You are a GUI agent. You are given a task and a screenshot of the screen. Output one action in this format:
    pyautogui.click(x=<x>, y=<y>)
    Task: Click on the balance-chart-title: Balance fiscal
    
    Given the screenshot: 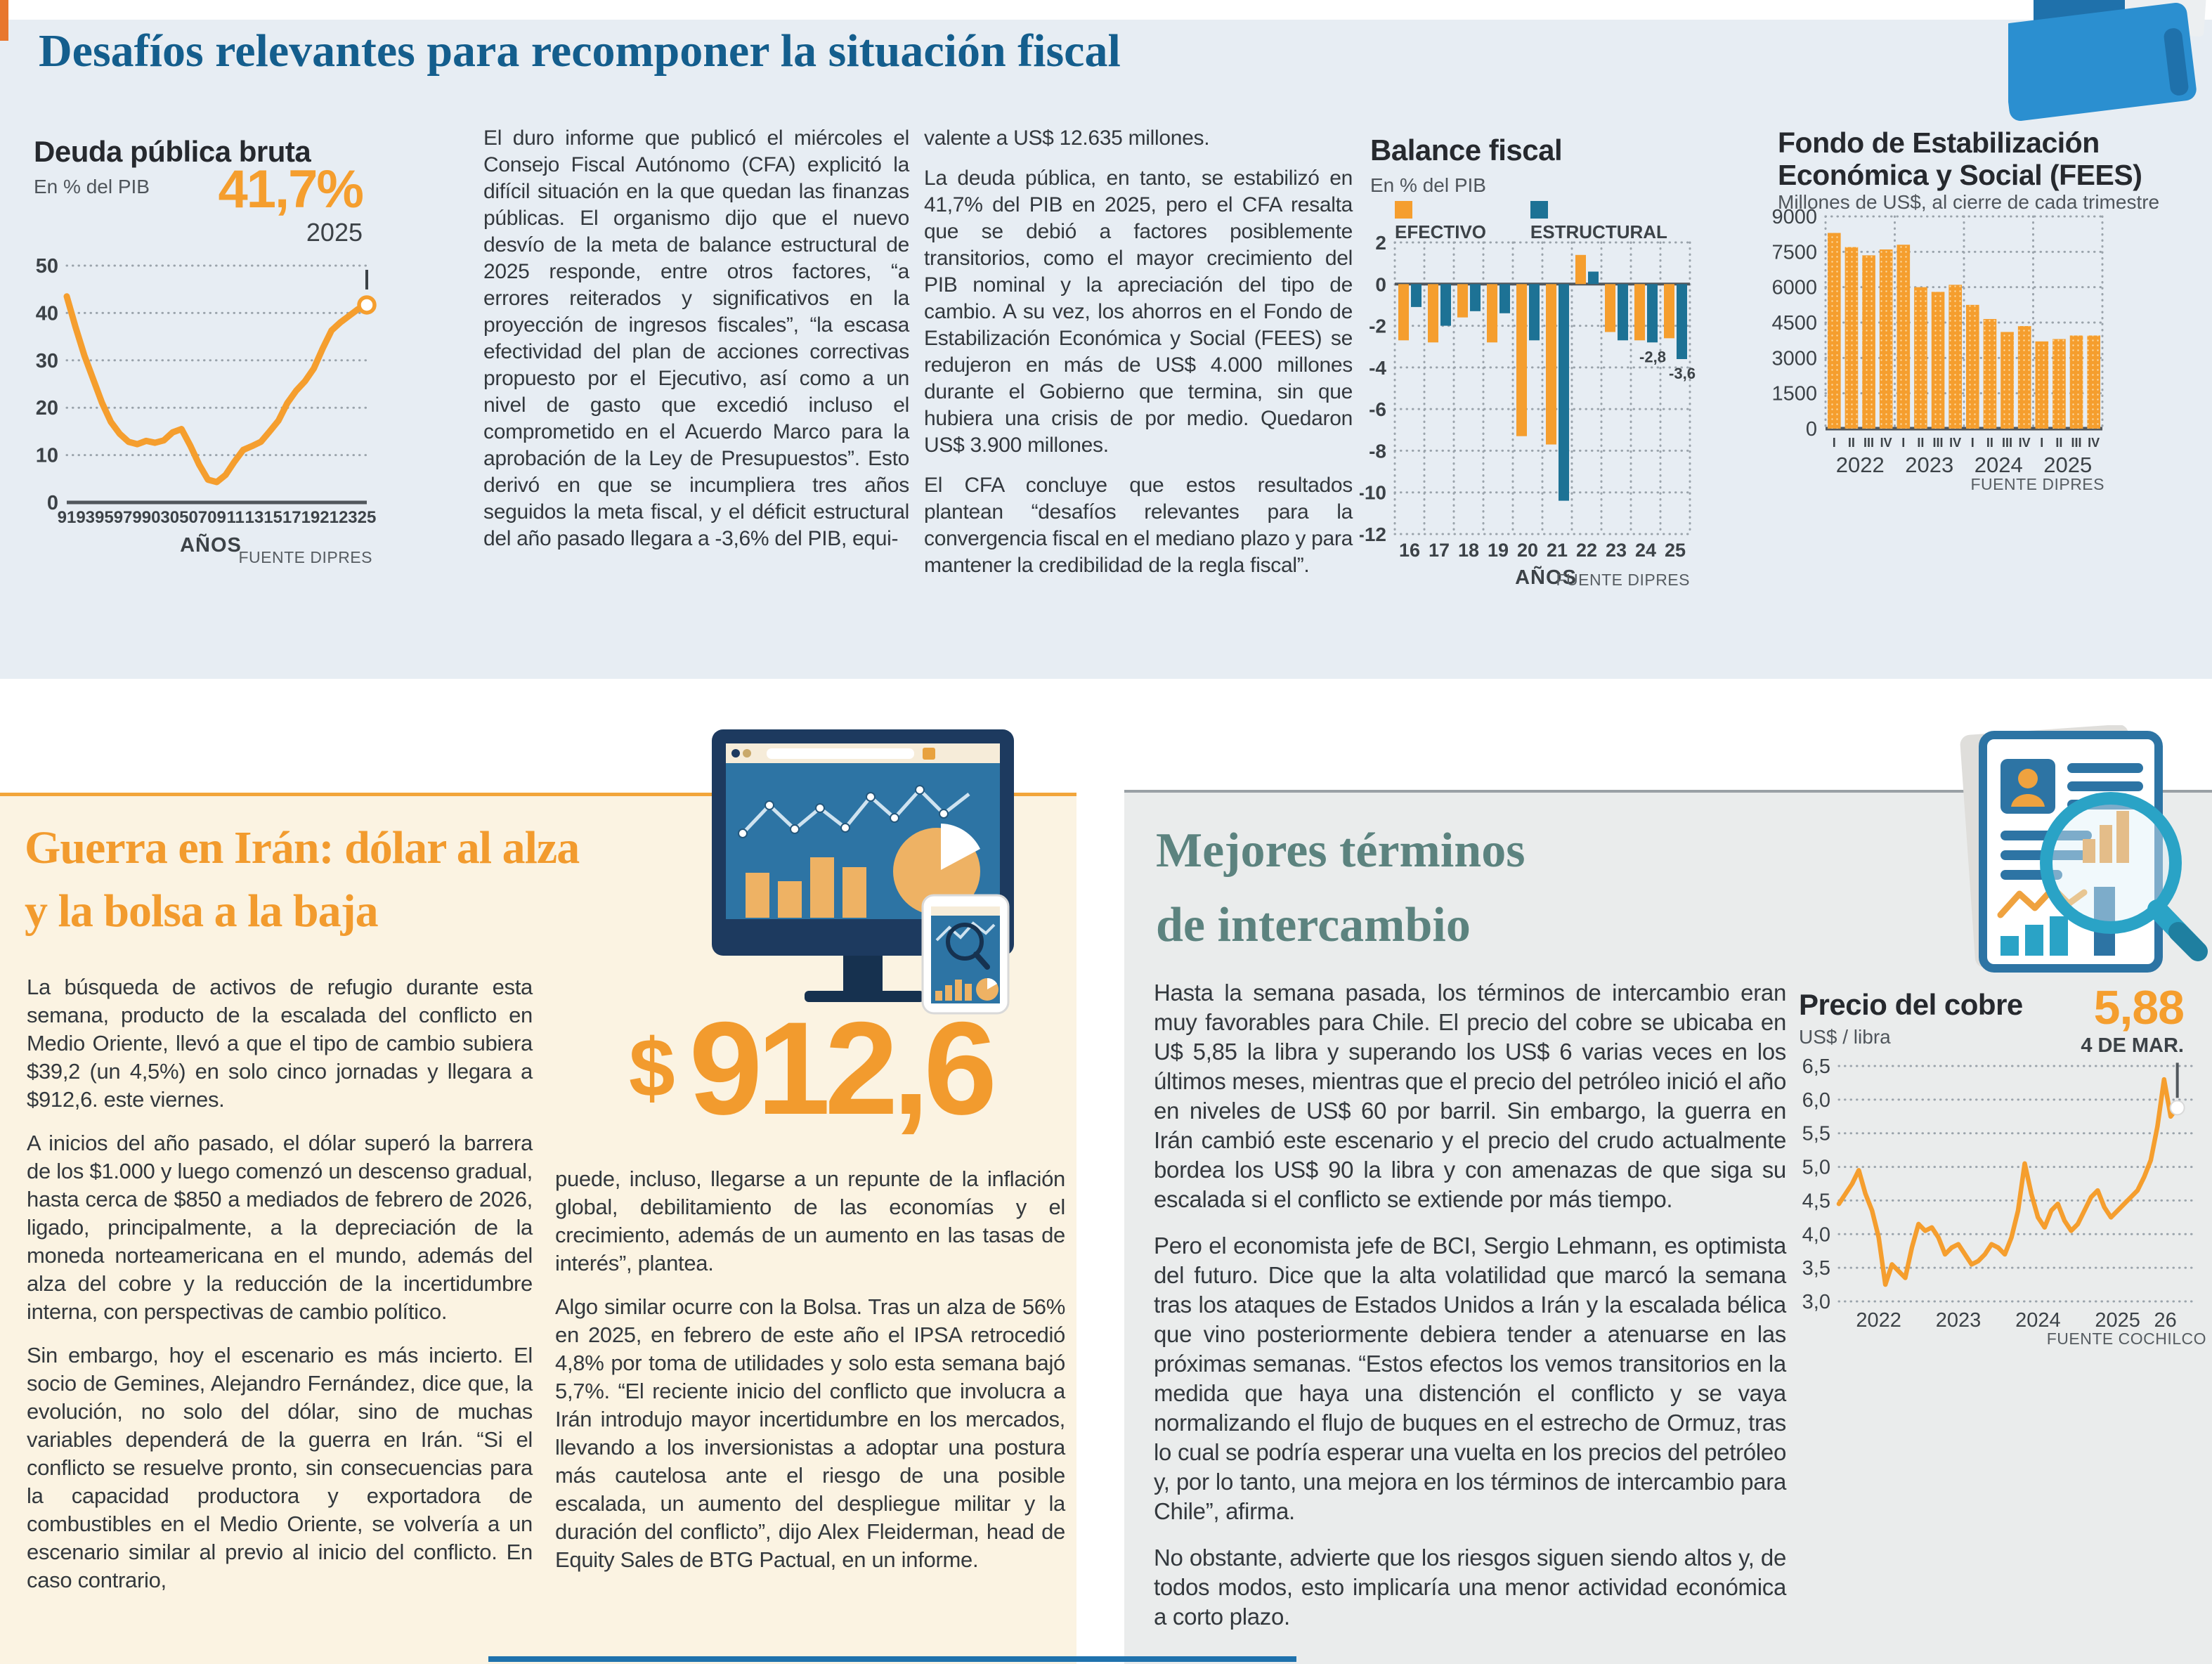 What is the action you would take?
    pyautogui.click(x=1466, y=151)
    